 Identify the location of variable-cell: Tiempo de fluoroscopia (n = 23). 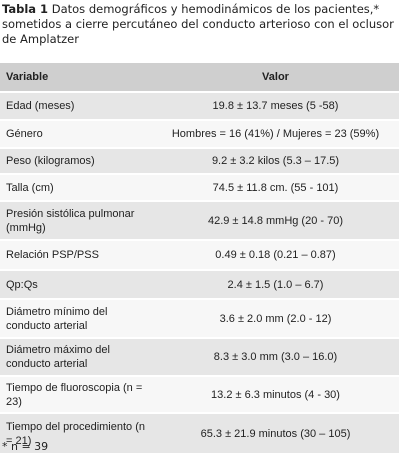
(76, 395).